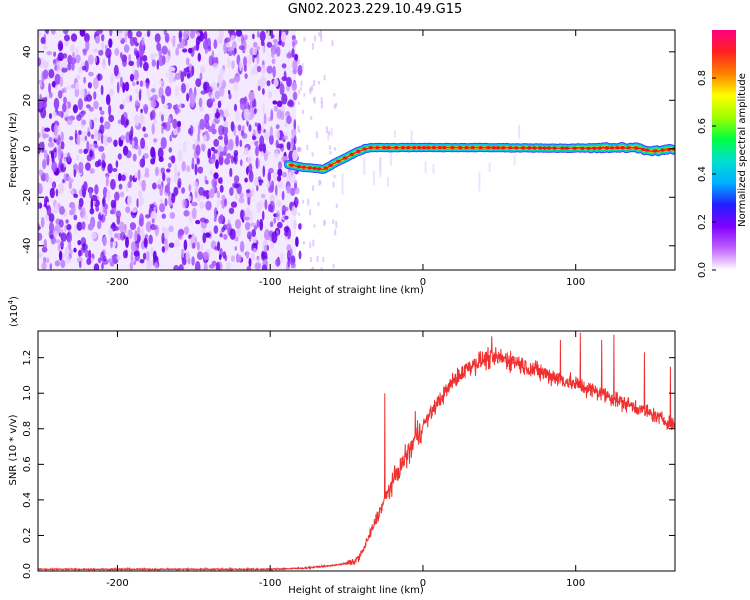  Describe the element at coordinates (117, 583) in the screenshot. I see `x-tick-label: -200` at that location.